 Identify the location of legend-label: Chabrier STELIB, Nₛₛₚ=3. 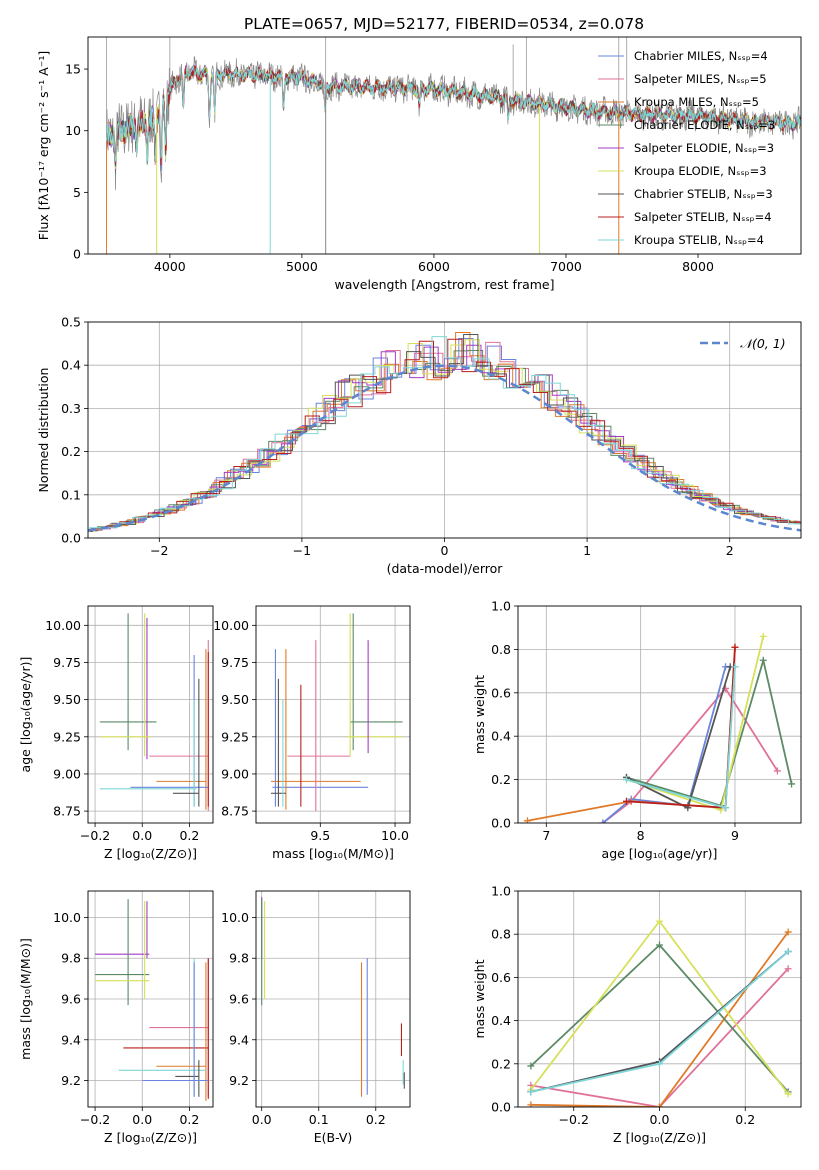
(703, 194).